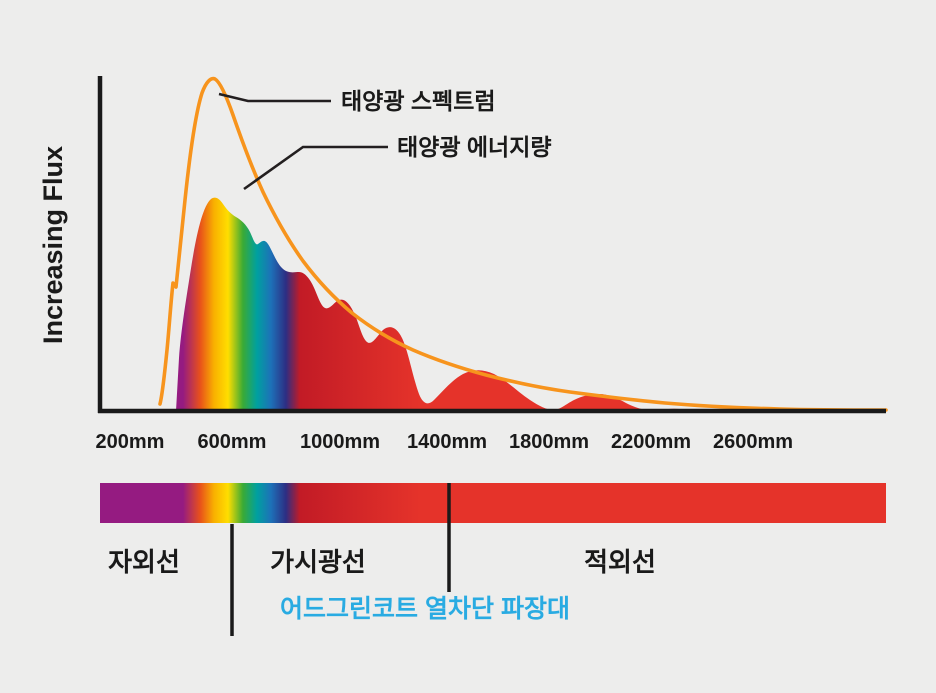  Describe the element at coordinates (232, 442) in the screenshot. I see `x-tick-600: 600mm` at that location.